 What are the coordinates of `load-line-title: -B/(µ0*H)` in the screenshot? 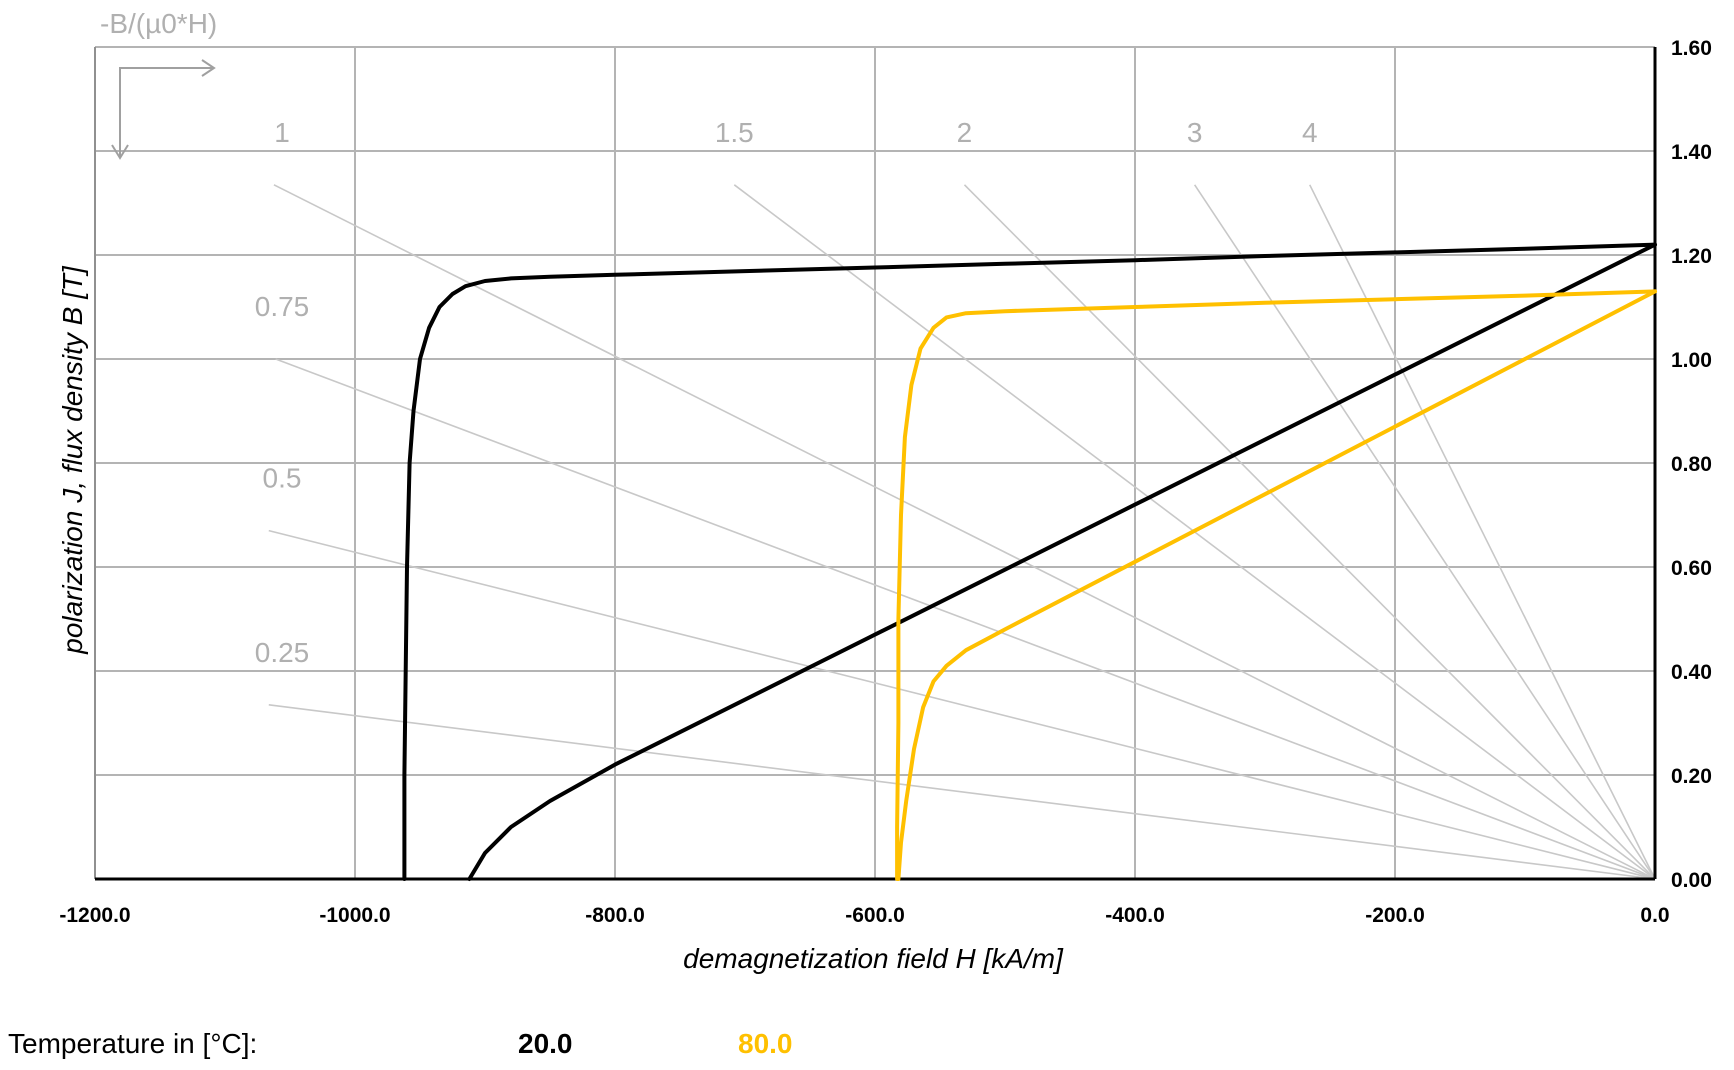 It's located at (158, 23).